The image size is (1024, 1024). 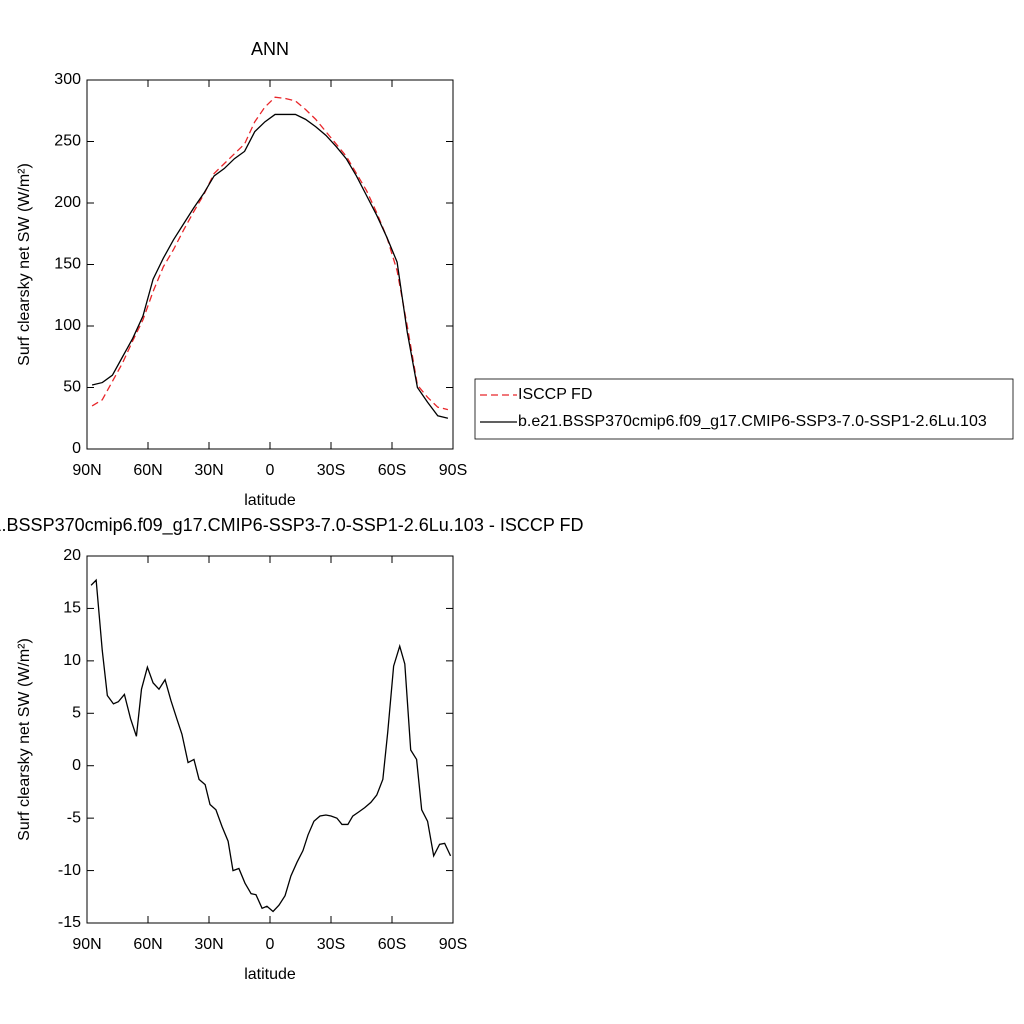 What do you see at coordinates (270, 49) in the screenshot?
I see `chart-title: ANN` at bounding box center [270, 49].